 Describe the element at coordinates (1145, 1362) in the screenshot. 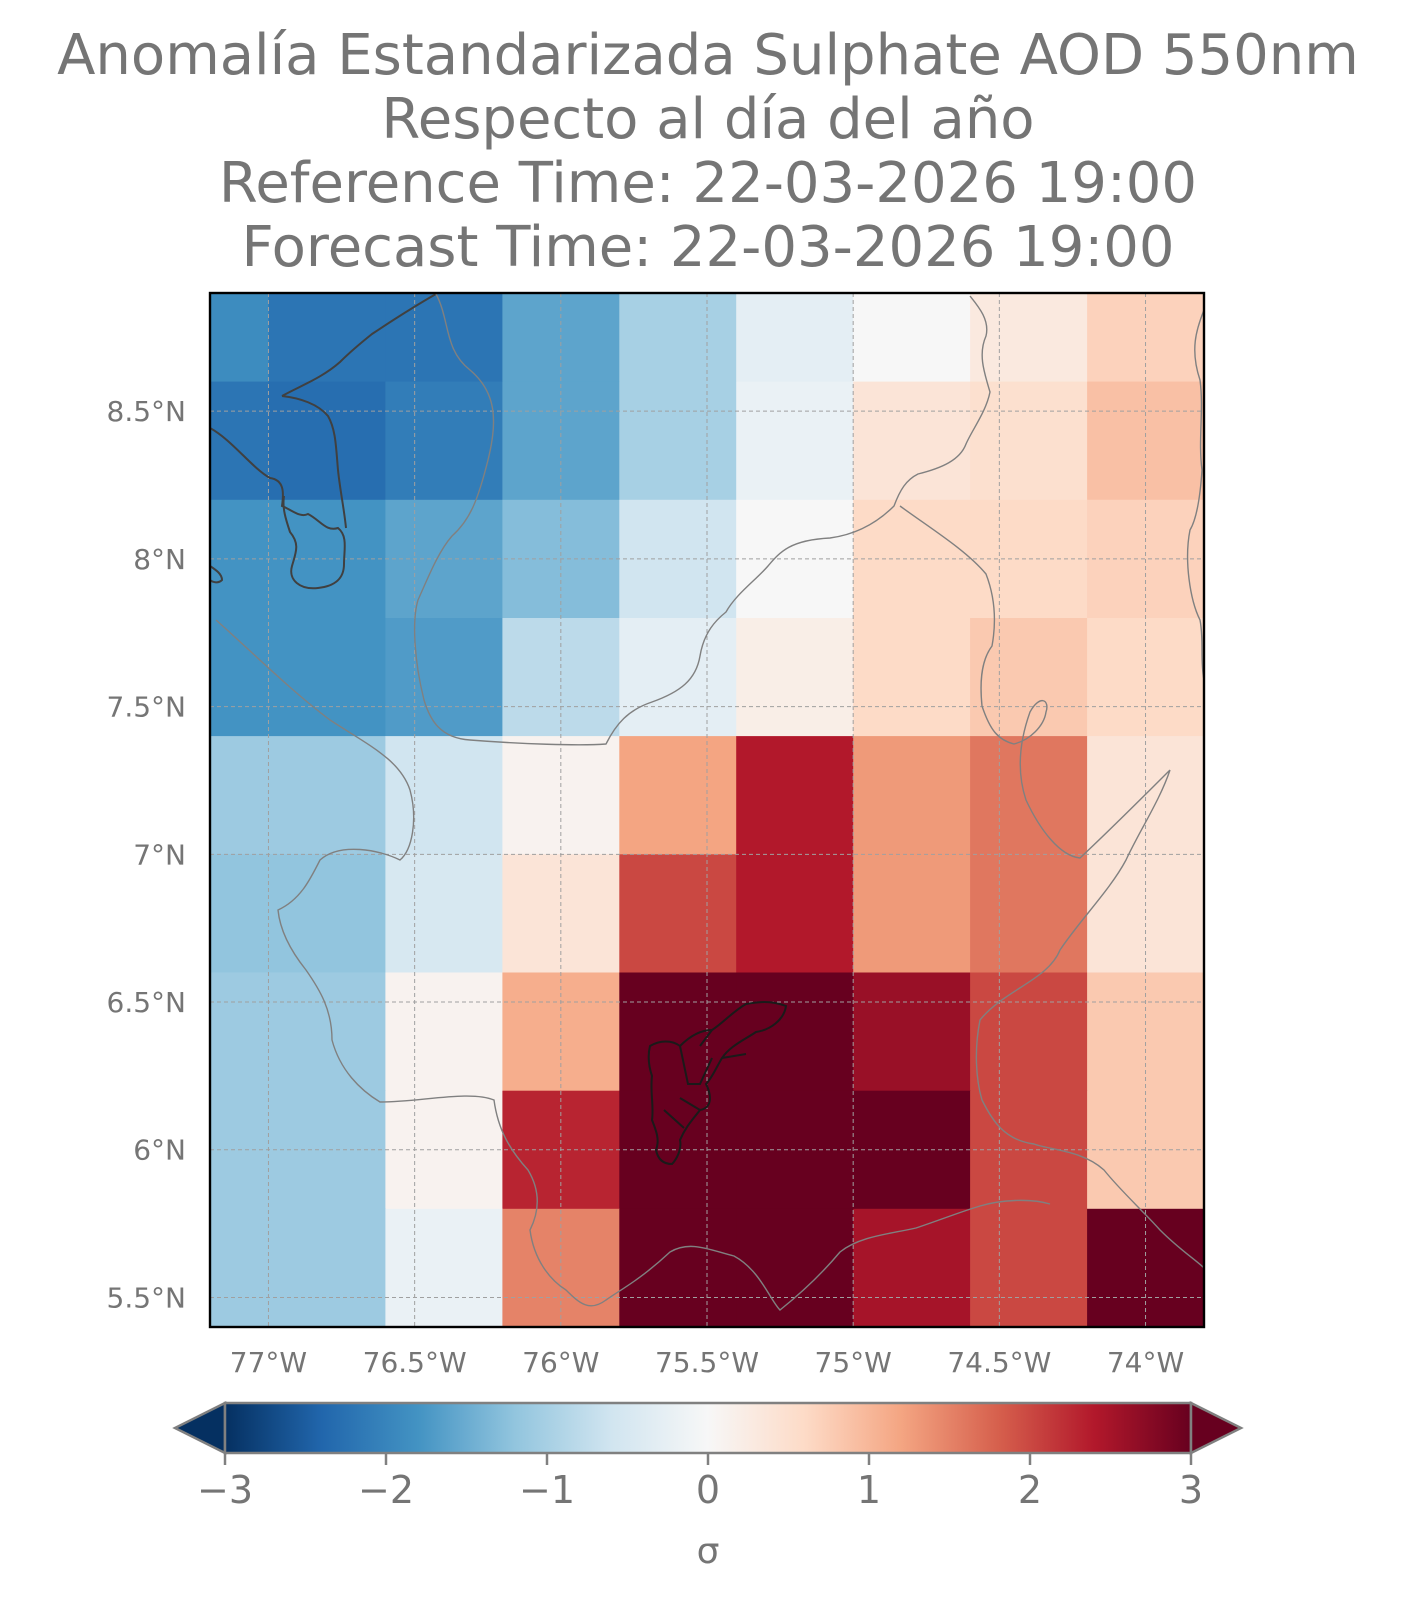

I see `longitude-tick-label: 74°W` at that location.